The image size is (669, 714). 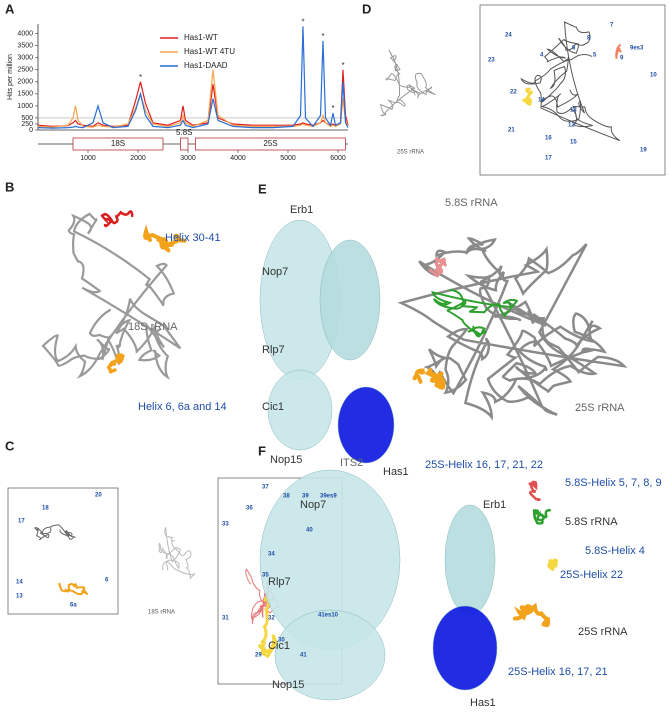 I want to click on label: 33, so click(x=225, y=525).